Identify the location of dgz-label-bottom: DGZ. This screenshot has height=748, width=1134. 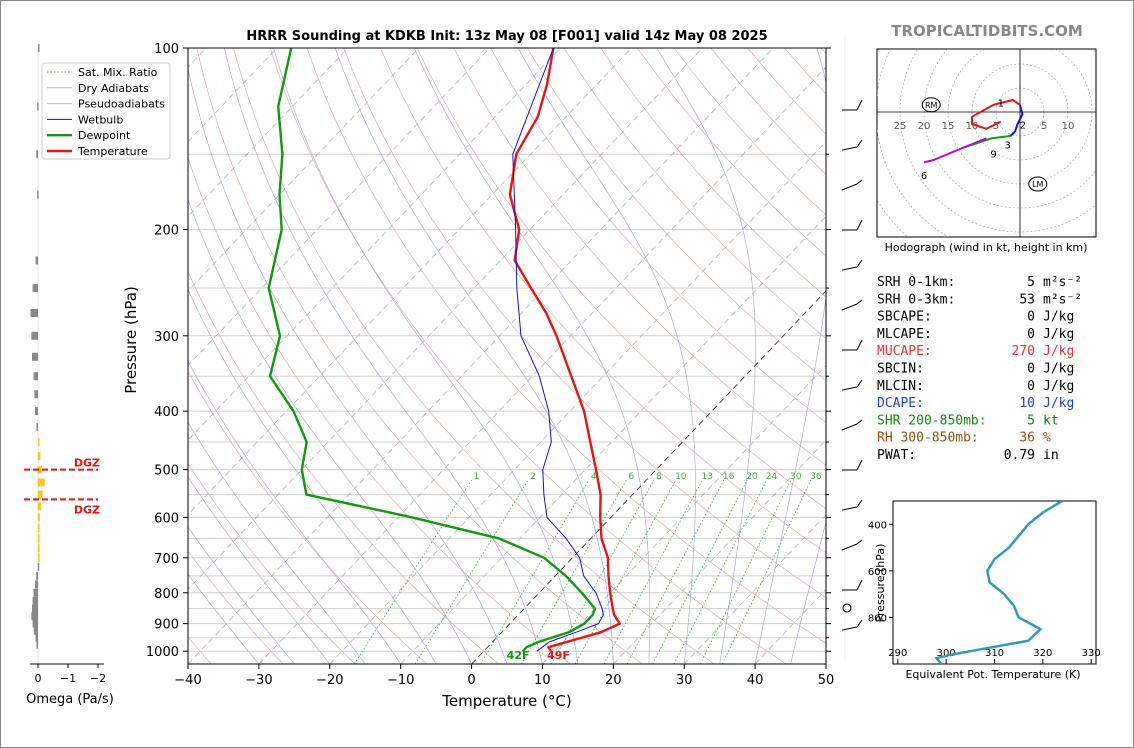
(87, 509).